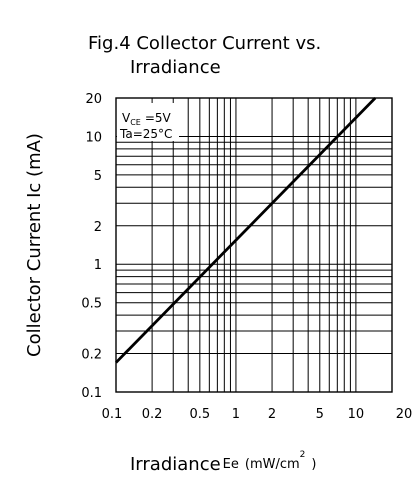 Image resolution: width=420 pixels, height=478 pixels. I want to click on x-tick-label: 10, so click(356, 414).